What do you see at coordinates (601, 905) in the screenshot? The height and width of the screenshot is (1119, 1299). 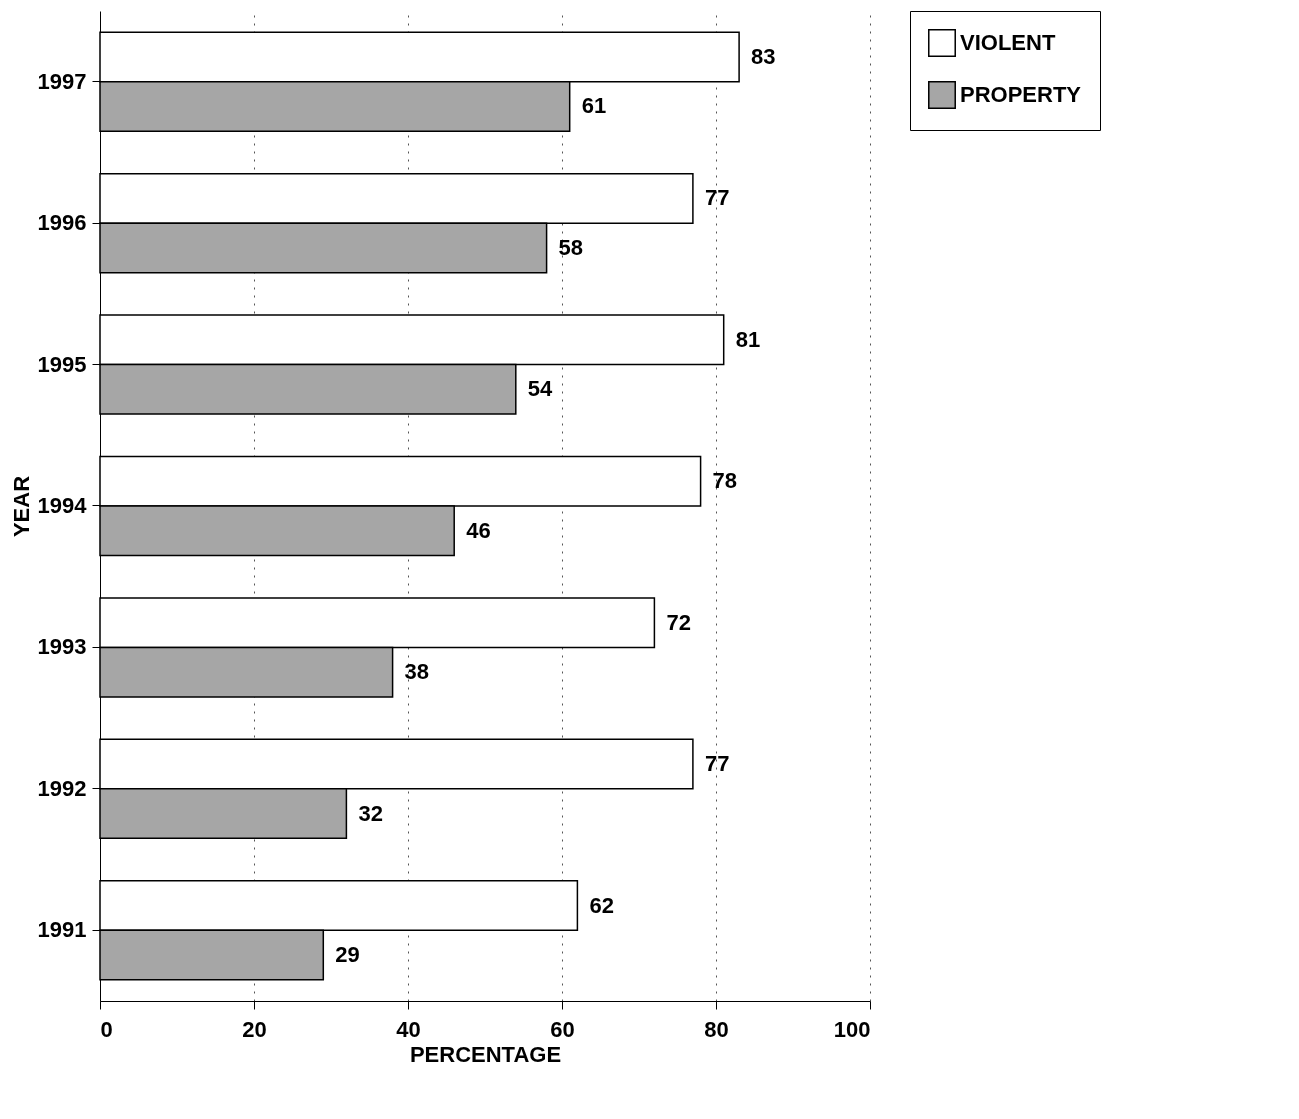 I see `data-label: 62` at bounding box center [601, 905].